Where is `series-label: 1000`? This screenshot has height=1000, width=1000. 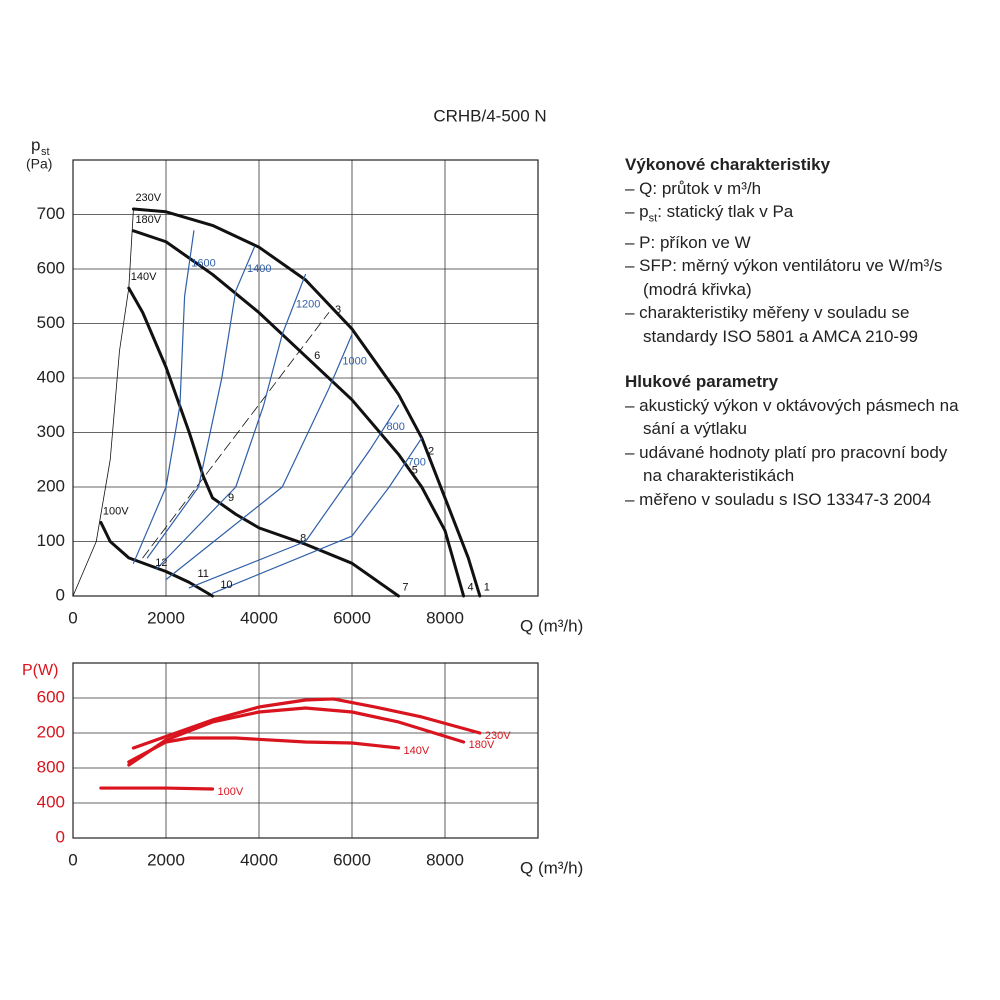 series-label: 1000 is located at coordinates (354, 362).